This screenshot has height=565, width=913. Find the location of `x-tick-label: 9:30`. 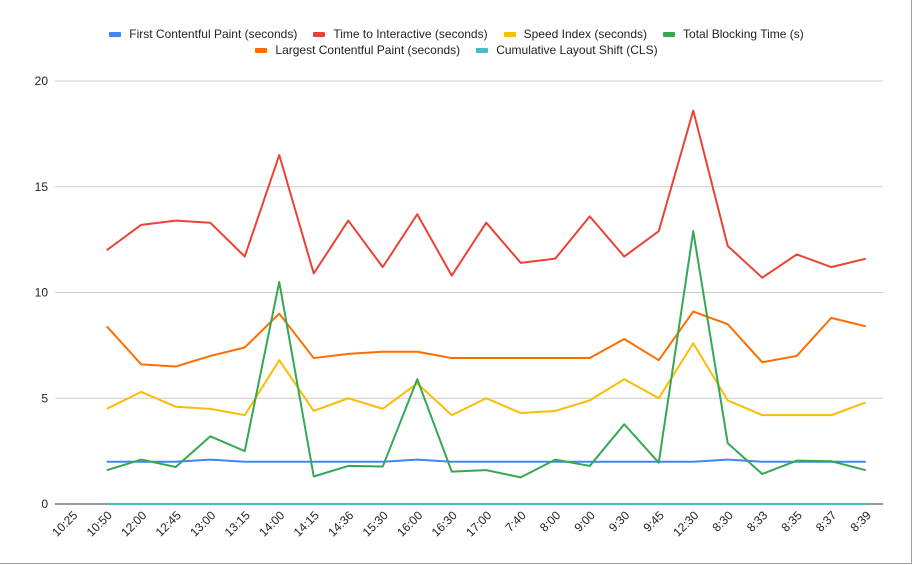

x-tick-label: 9:30 is located at coordinates (619, 521).